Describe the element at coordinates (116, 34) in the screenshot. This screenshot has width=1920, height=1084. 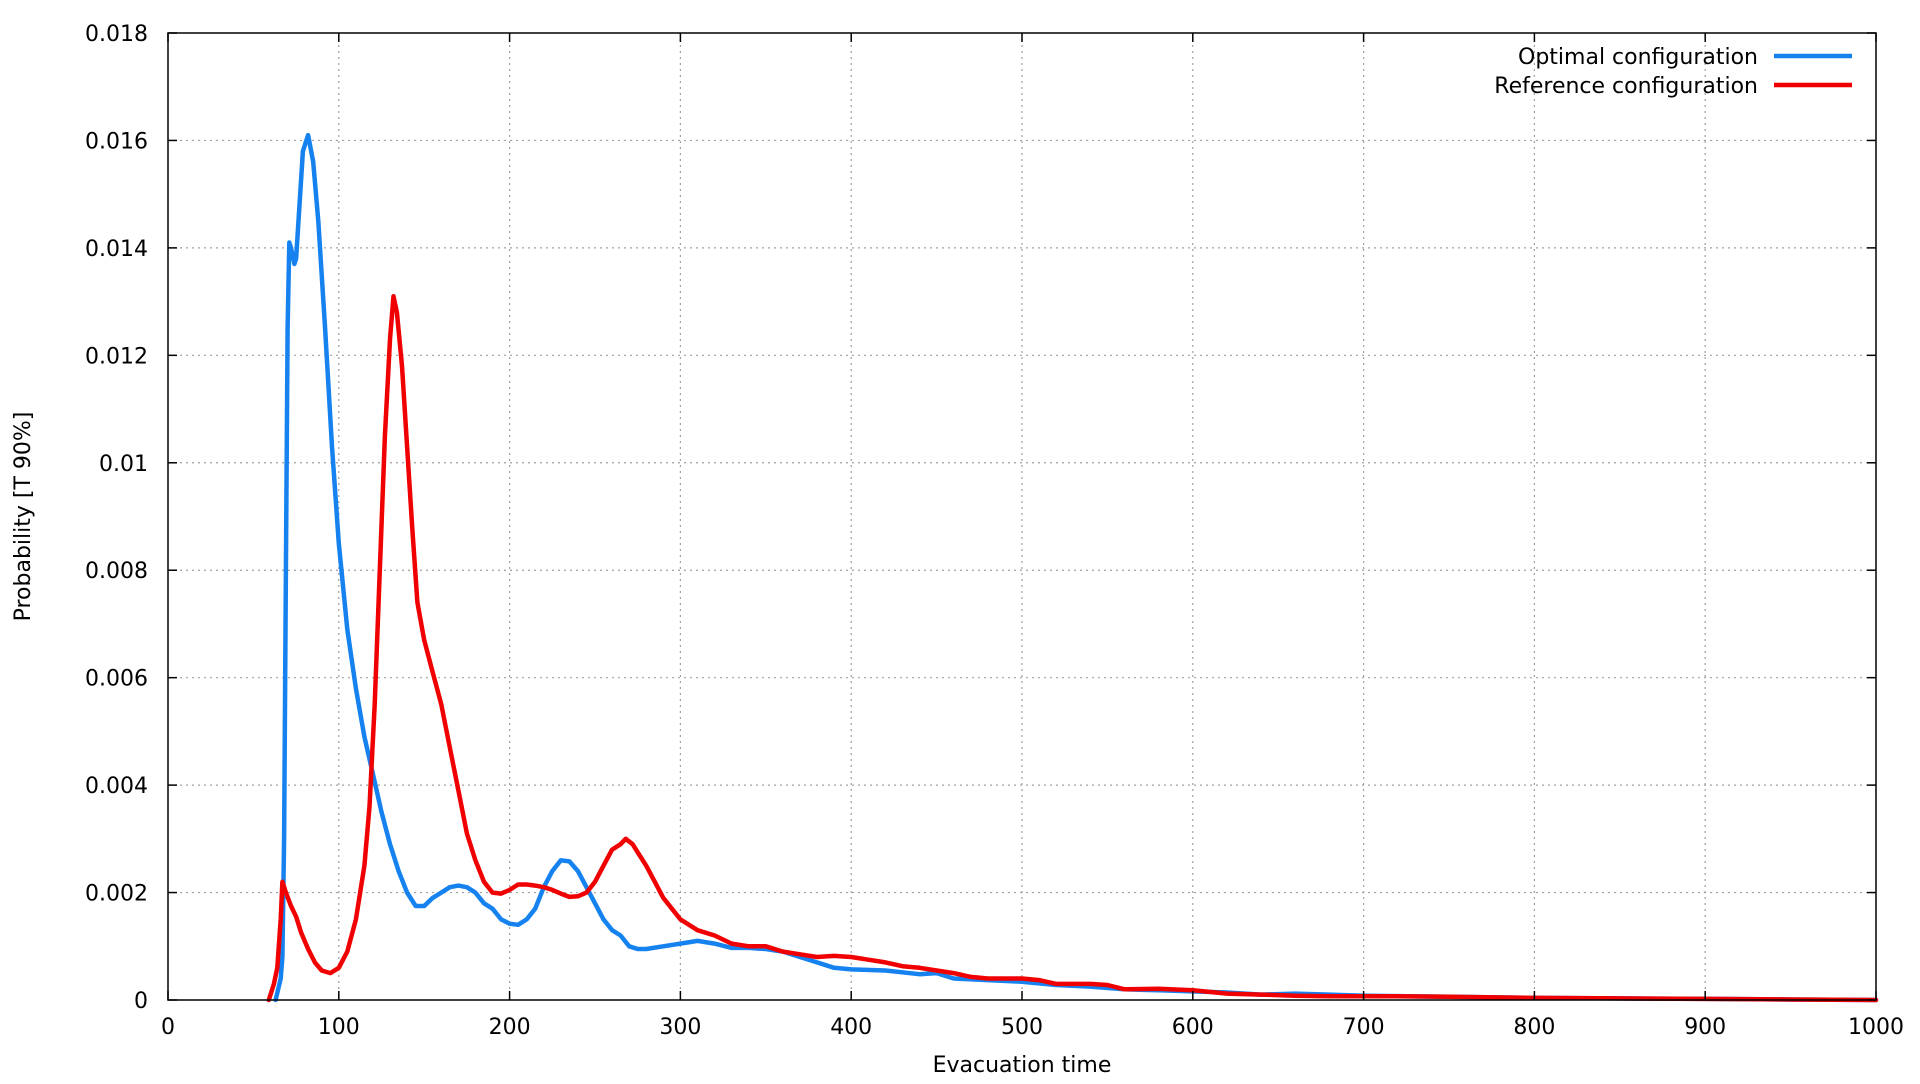
I see `y-tick-label: 0.018` at that location.